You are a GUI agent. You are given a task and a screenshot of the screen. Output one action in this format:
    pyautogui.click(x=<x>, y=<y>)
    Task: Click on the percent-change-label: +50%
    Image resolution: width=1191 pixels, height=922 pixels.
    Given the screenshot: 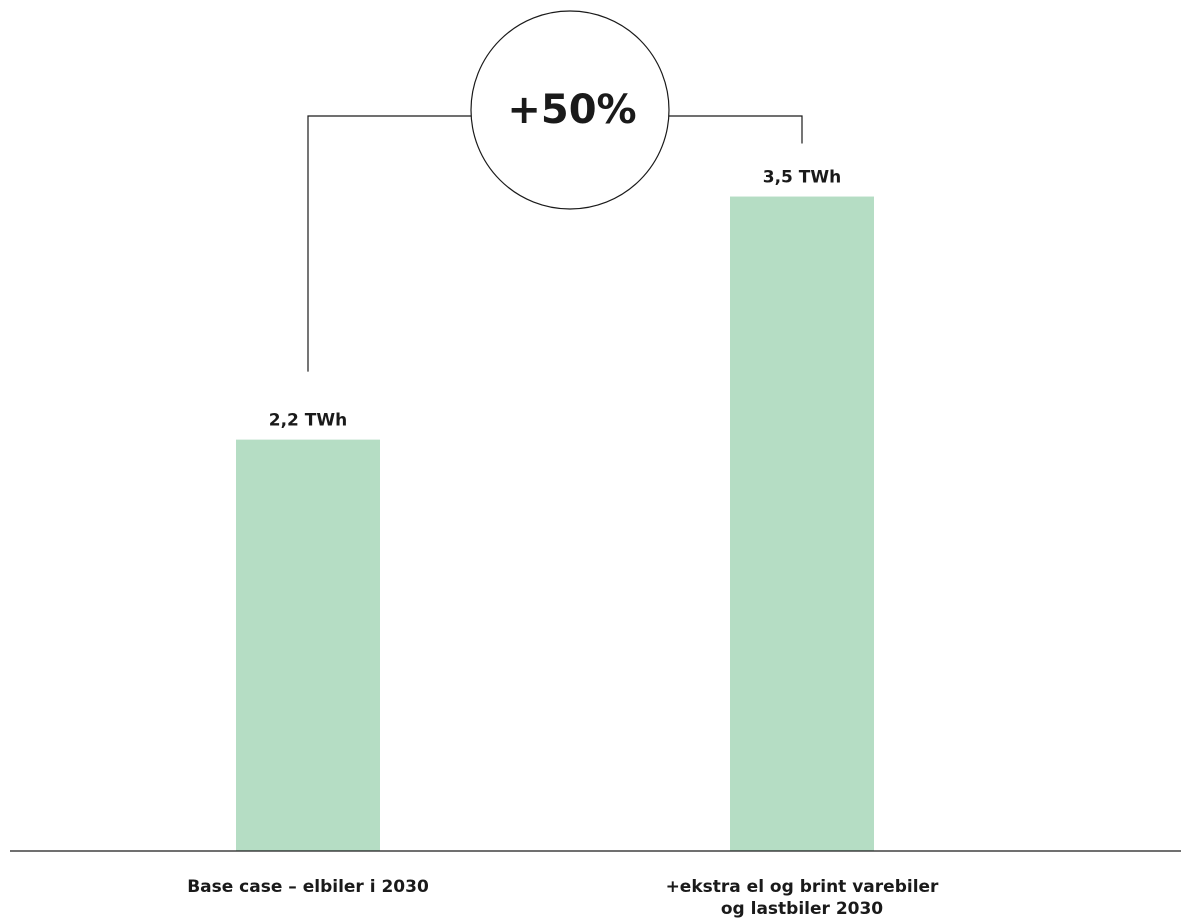 What is the action you would take?
    pyautogui.click(x=571, y=110)
    